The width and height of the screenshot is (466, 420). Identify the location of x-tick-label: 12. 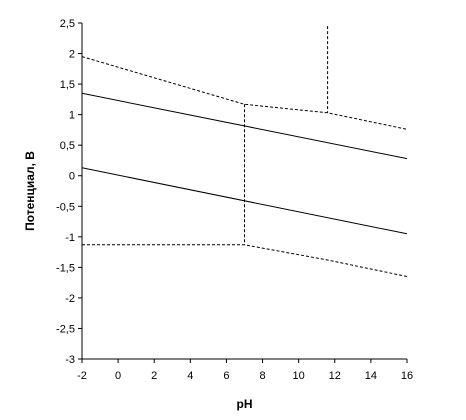
(335, 376).